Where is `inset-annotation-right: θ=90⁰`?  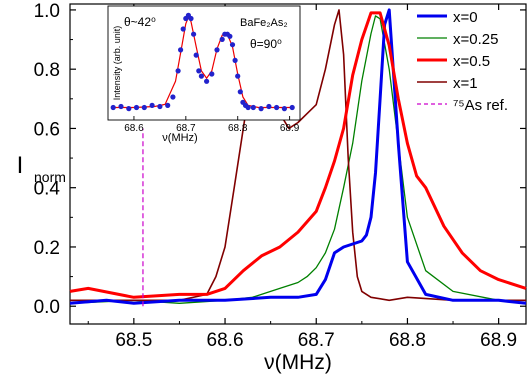 inset-annotation-right: θ=90⁰ is located at coordinates (266, 44).